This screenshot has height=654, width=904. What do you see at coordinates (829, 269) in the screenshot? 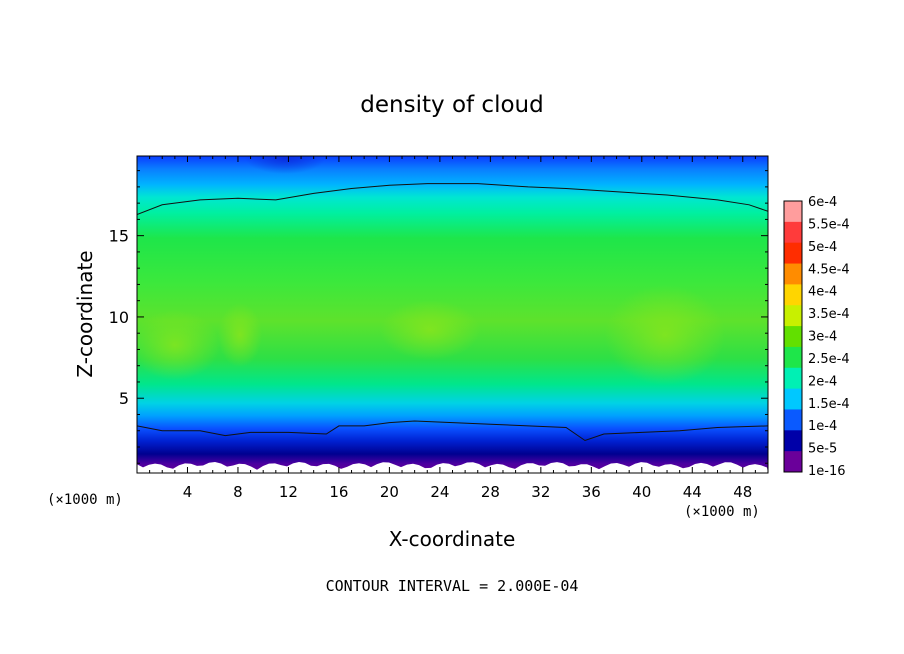
I see `colorbar-label: 4.5e-4` at bounding box center [829, 269].